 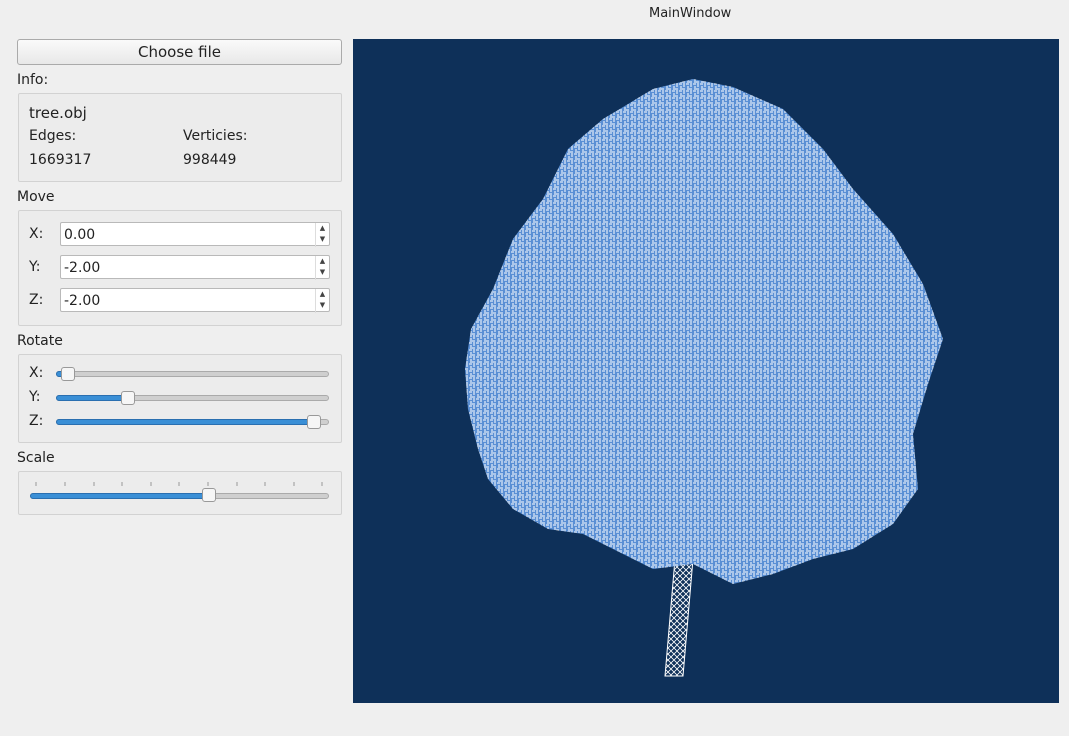 What do you see at coordinates (179, 52) in the screenshot?
I see `choose-file-button: Choose file` at bounding box center [179, 52].